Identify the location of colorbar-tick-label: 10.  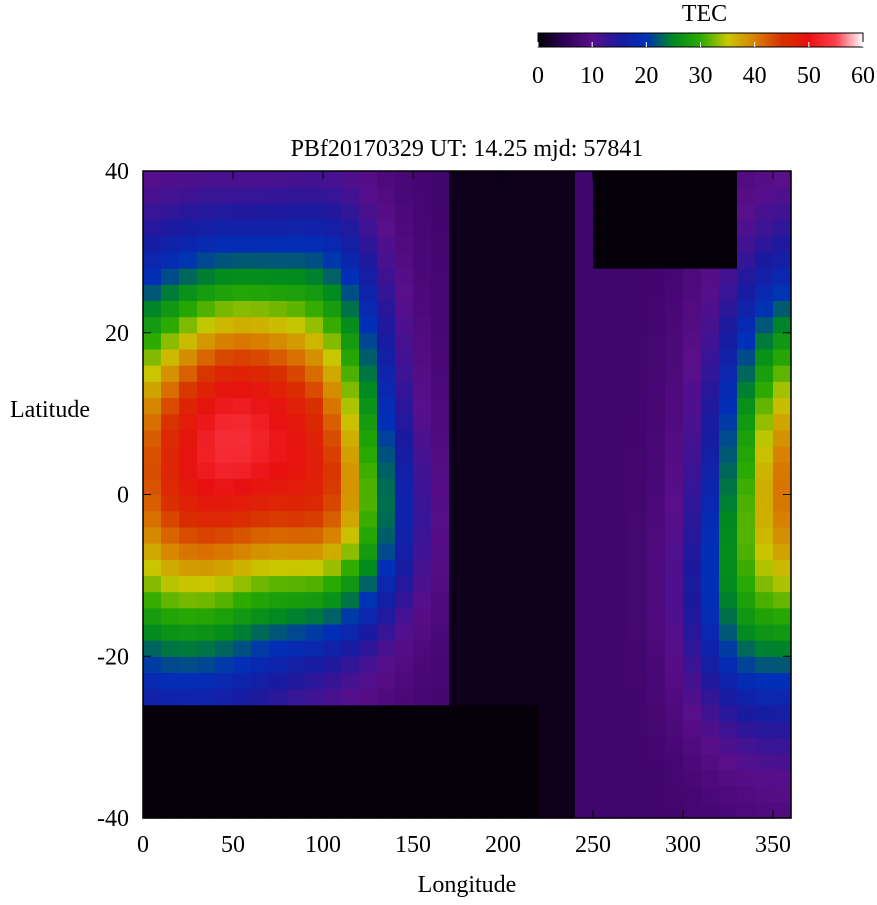
(592, 76).